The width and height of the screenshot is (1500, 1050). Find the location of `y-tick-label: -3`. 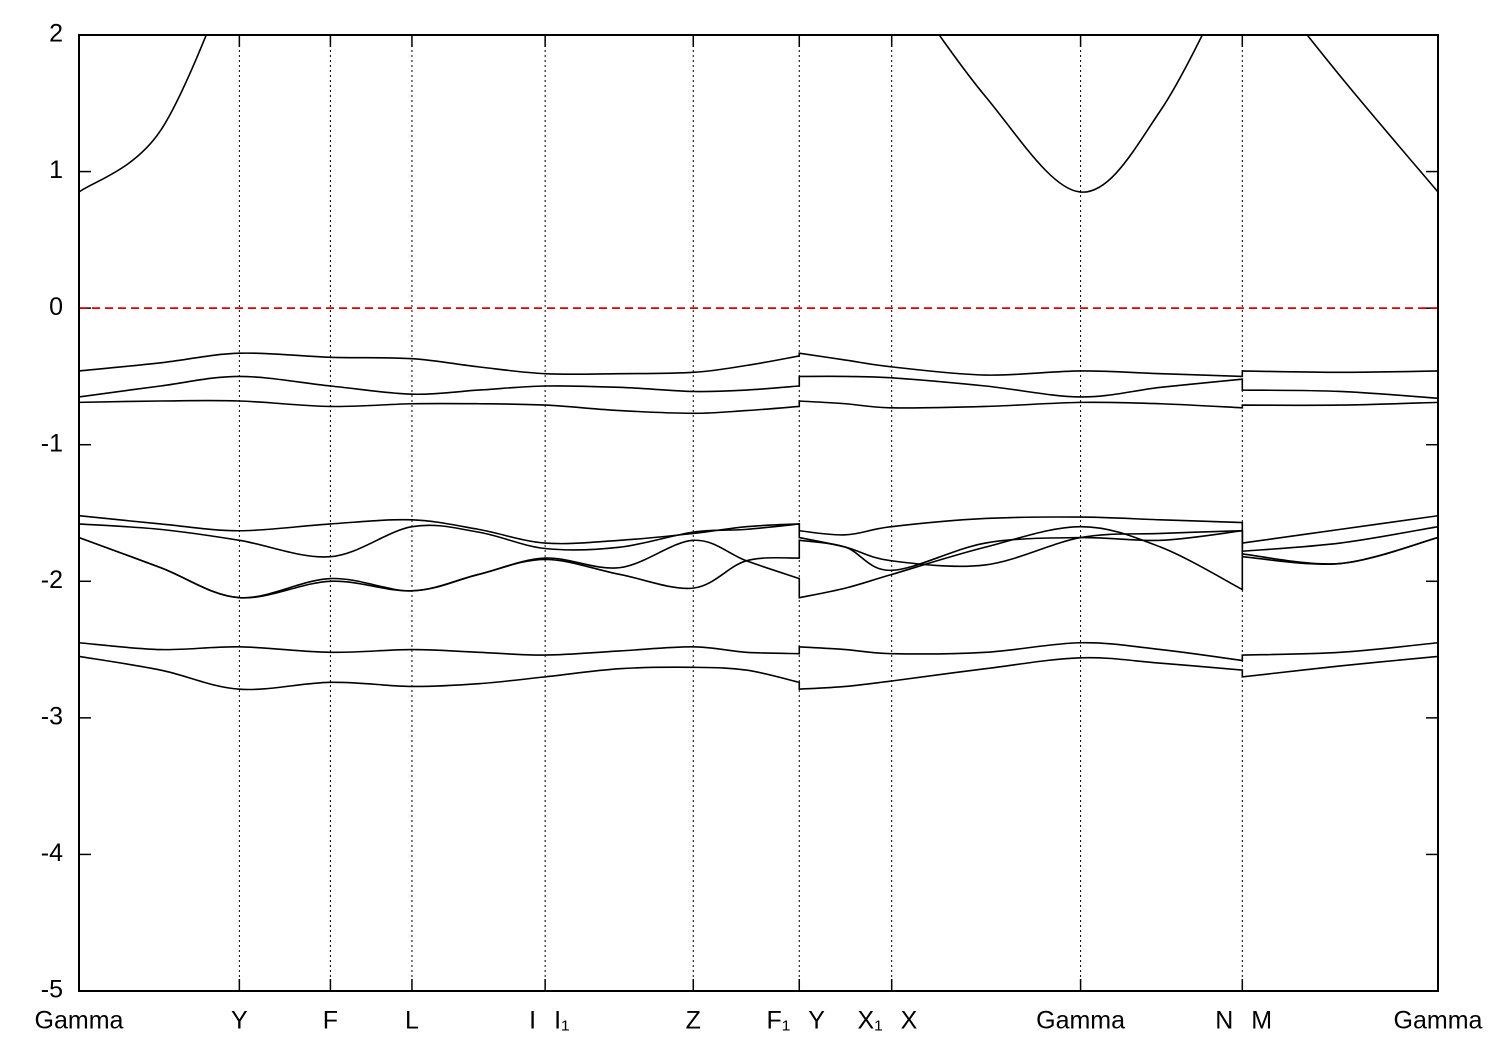

y-tick-label: -3 is located at coordinates (52, 716).